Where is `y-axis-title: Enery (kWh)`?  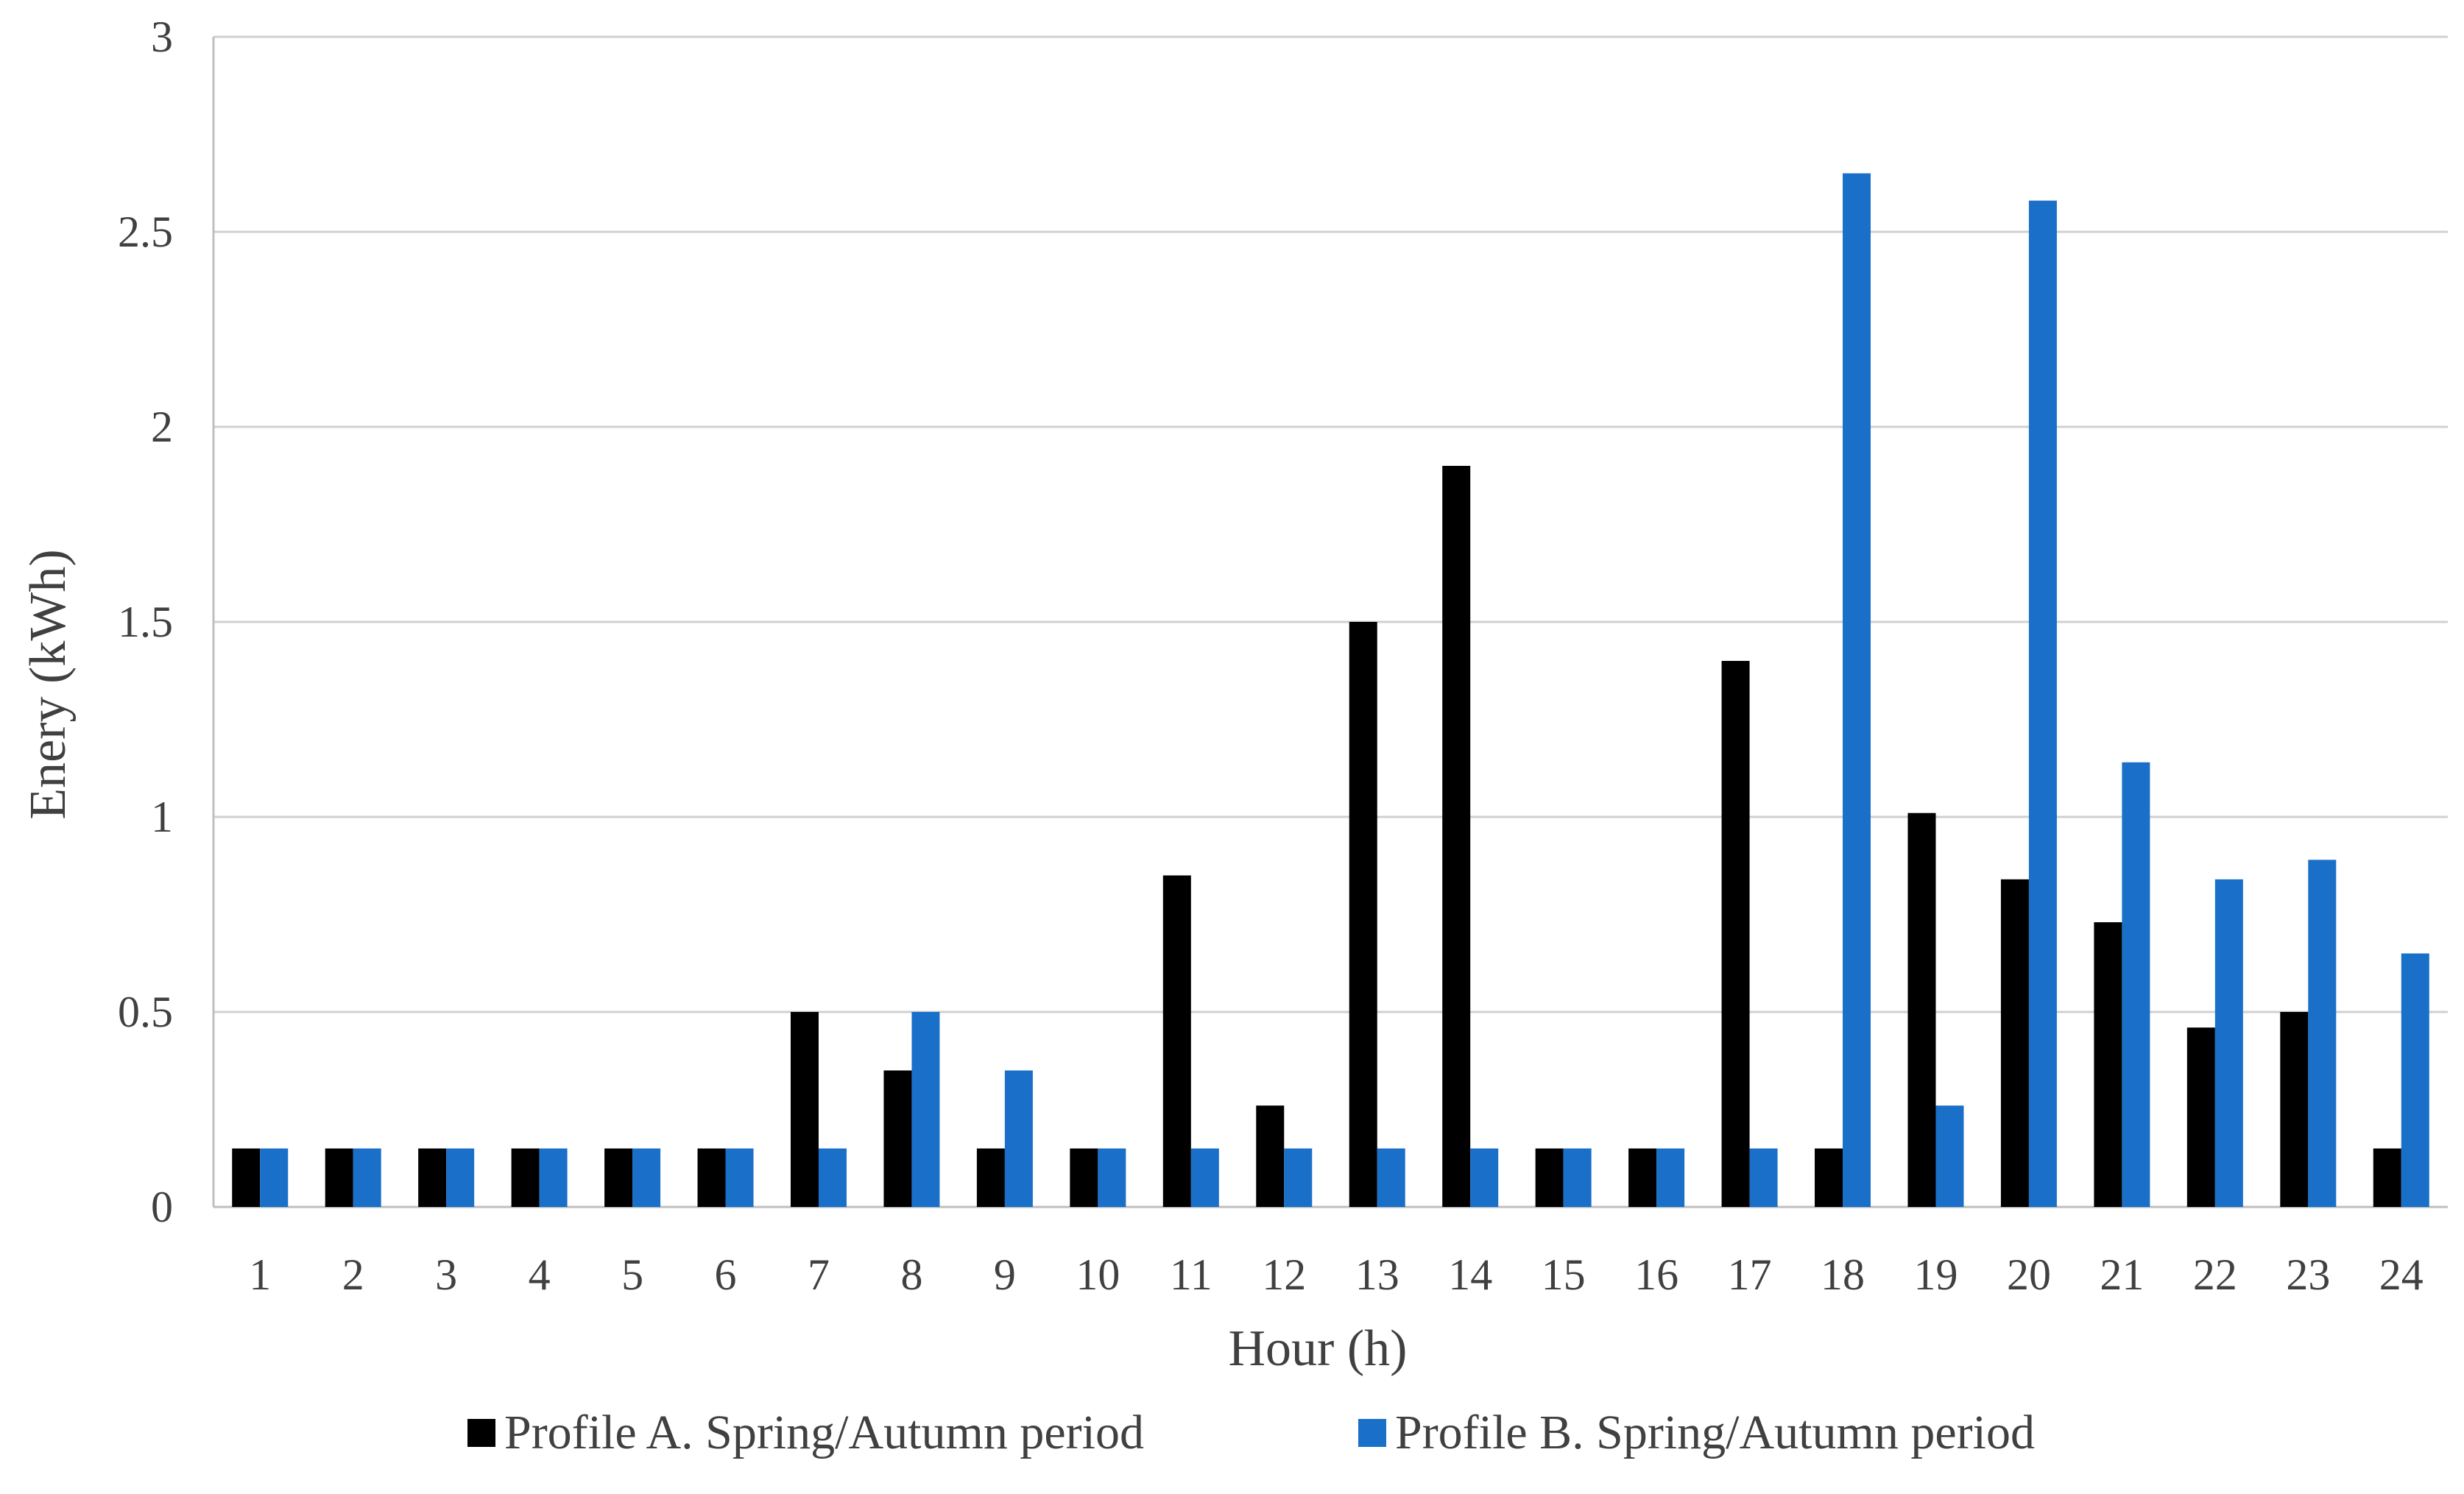
y-axis-title: Enery (kWh) is located at coordinates (48, 684).